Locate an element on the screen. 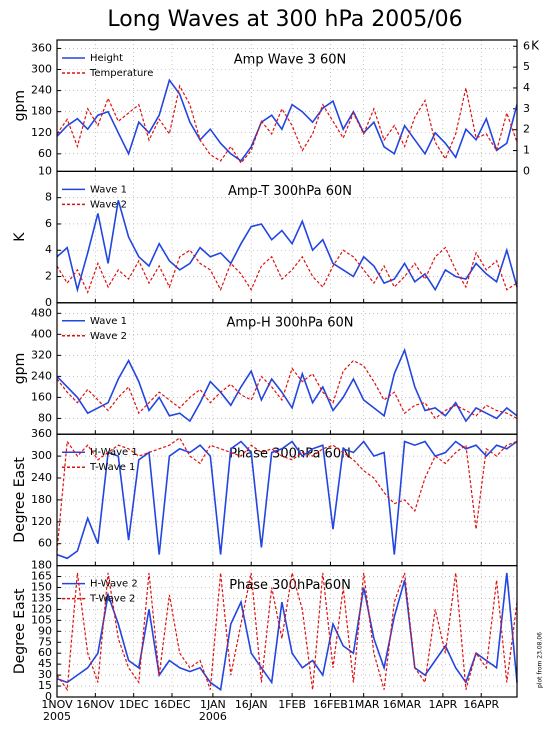 This screenshot has height=732, width=553. y-tick-label: 2 is located at coordinates (48, 276).